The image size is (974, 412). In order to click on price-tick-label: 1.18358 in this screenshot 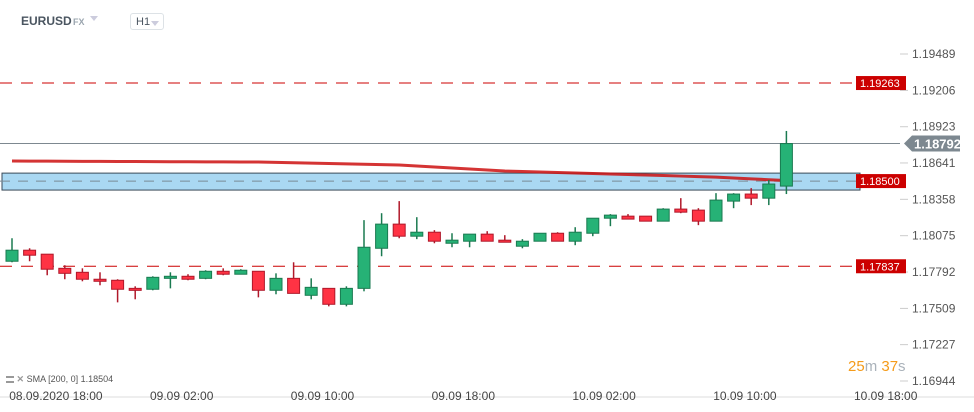, I will do `click(934, 199)`.